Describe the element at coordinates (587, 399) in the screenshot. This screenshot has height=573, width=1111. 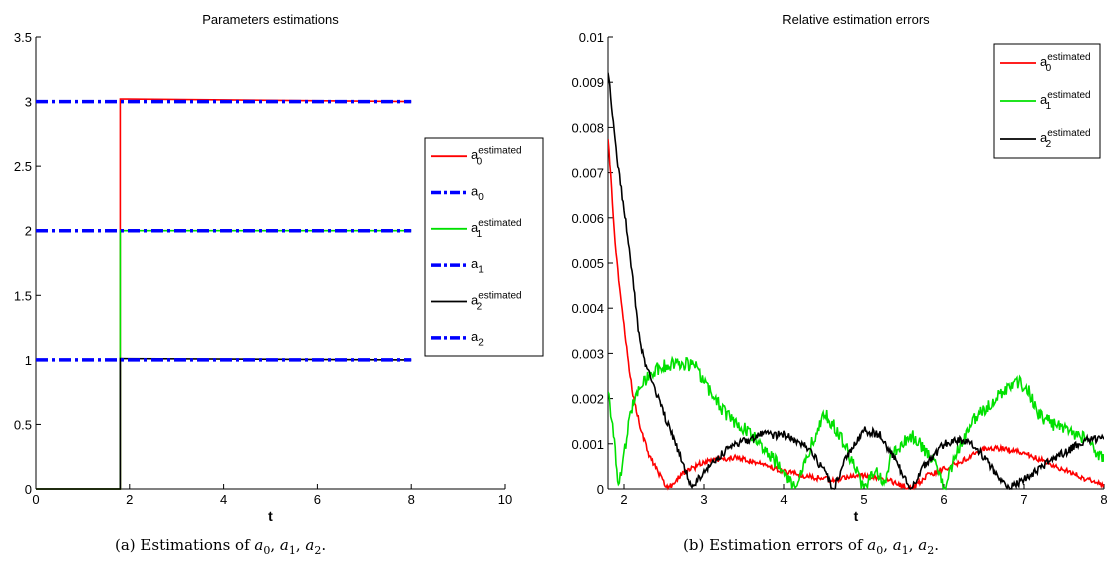
I see `y-tick-label: 0.002` at that location.